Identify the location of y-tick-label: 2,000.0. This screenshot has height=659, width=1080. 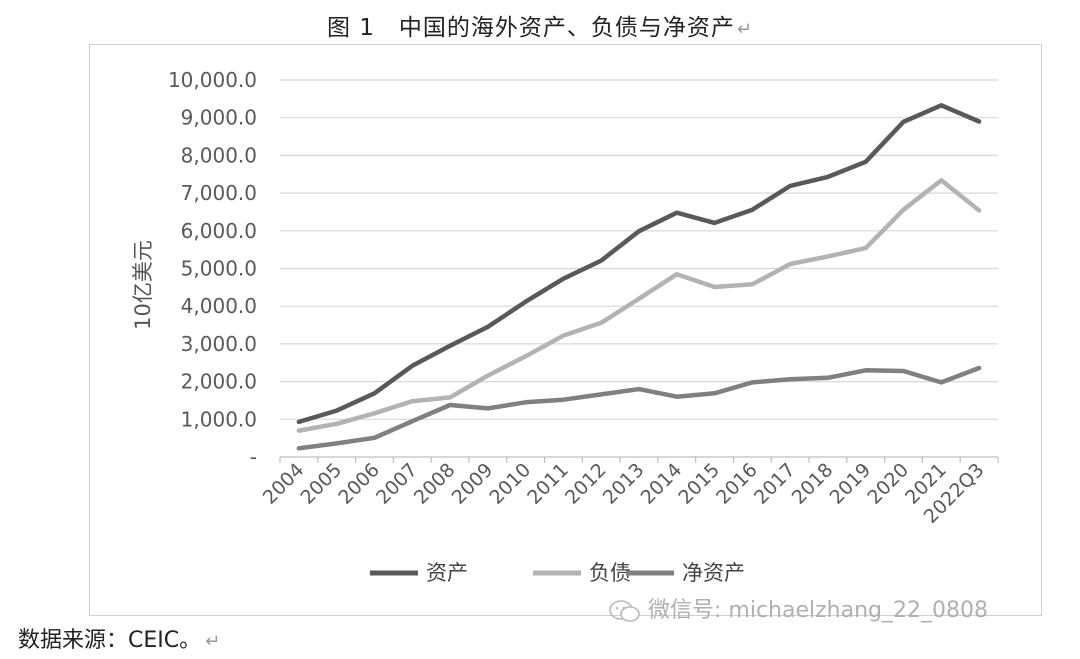
(219, 382).